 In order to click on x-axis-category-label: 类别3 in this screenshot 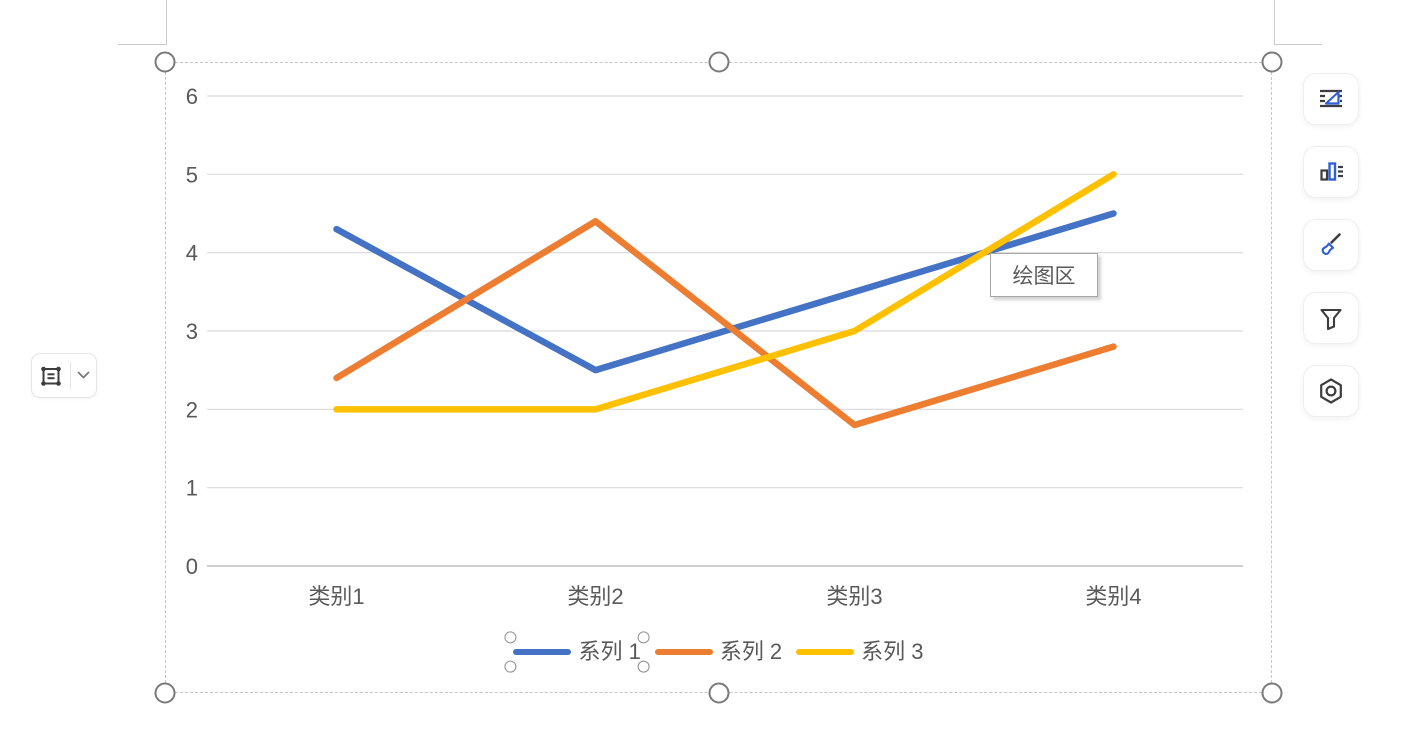, I will do `click(854, 596)`.